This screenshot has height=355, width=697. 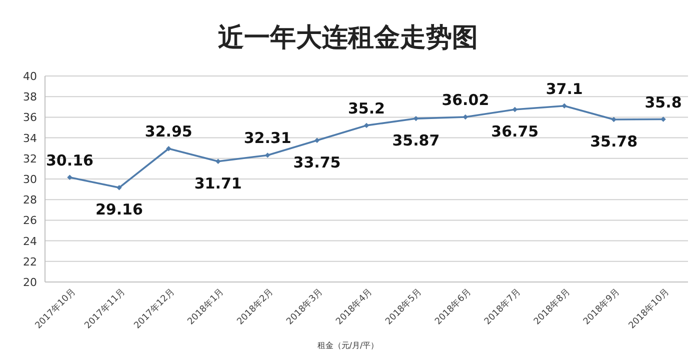 I want to click on y-tick-label: 26, so click(x=30, y=221).